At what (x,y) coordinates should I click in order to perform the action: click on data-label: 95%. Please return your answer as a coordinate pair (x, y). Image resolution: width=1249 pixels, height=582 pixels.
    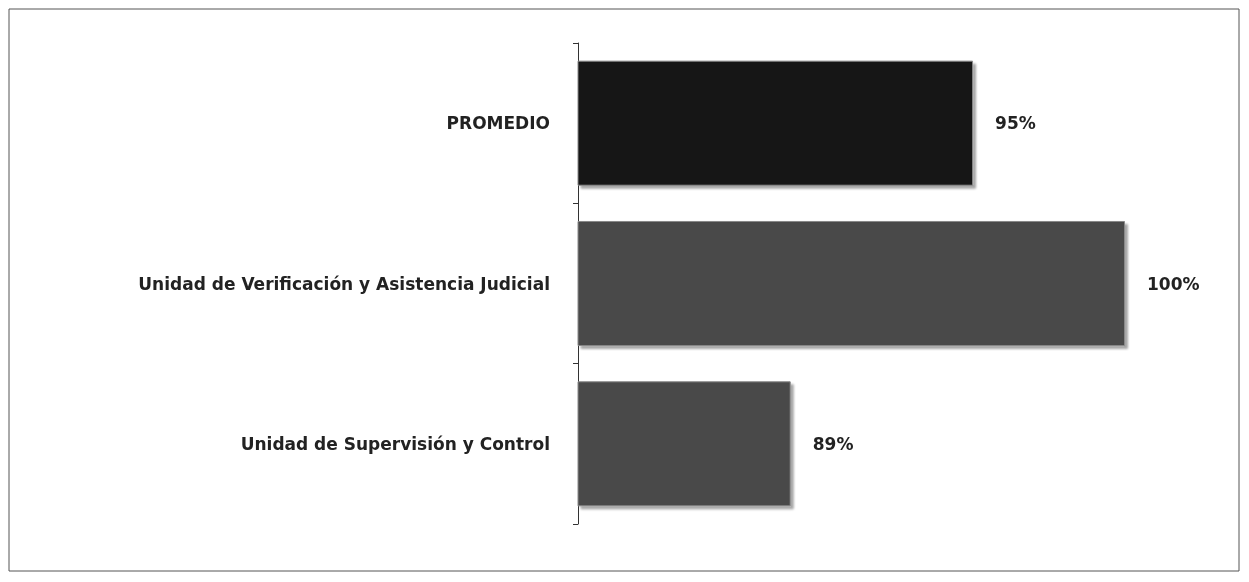
    Looking at the image, I should click on (1015, 123).